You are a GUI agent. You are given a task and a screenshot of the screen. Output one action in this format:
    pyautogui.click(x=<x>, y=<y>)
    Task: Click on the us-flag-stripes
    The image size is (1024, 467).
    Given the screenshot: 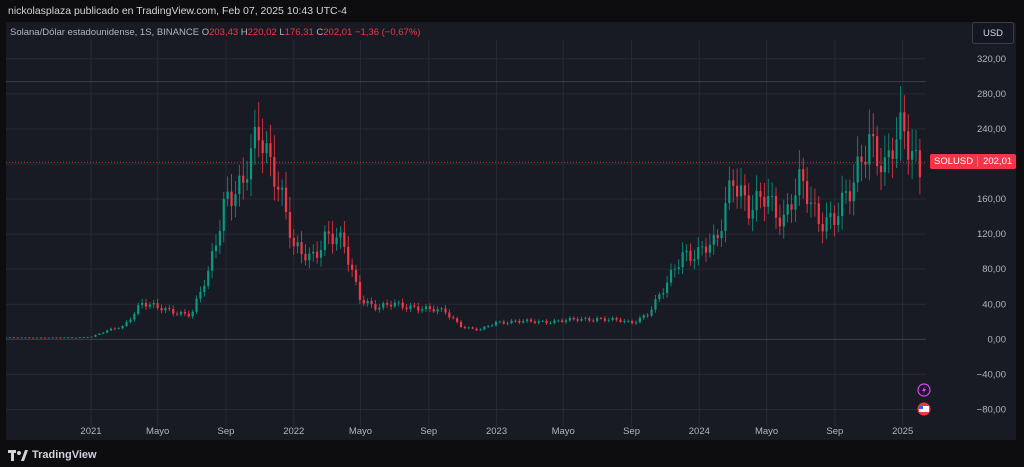 What is the action you would take?
    pyautogui.click(x=924, y=409)
    